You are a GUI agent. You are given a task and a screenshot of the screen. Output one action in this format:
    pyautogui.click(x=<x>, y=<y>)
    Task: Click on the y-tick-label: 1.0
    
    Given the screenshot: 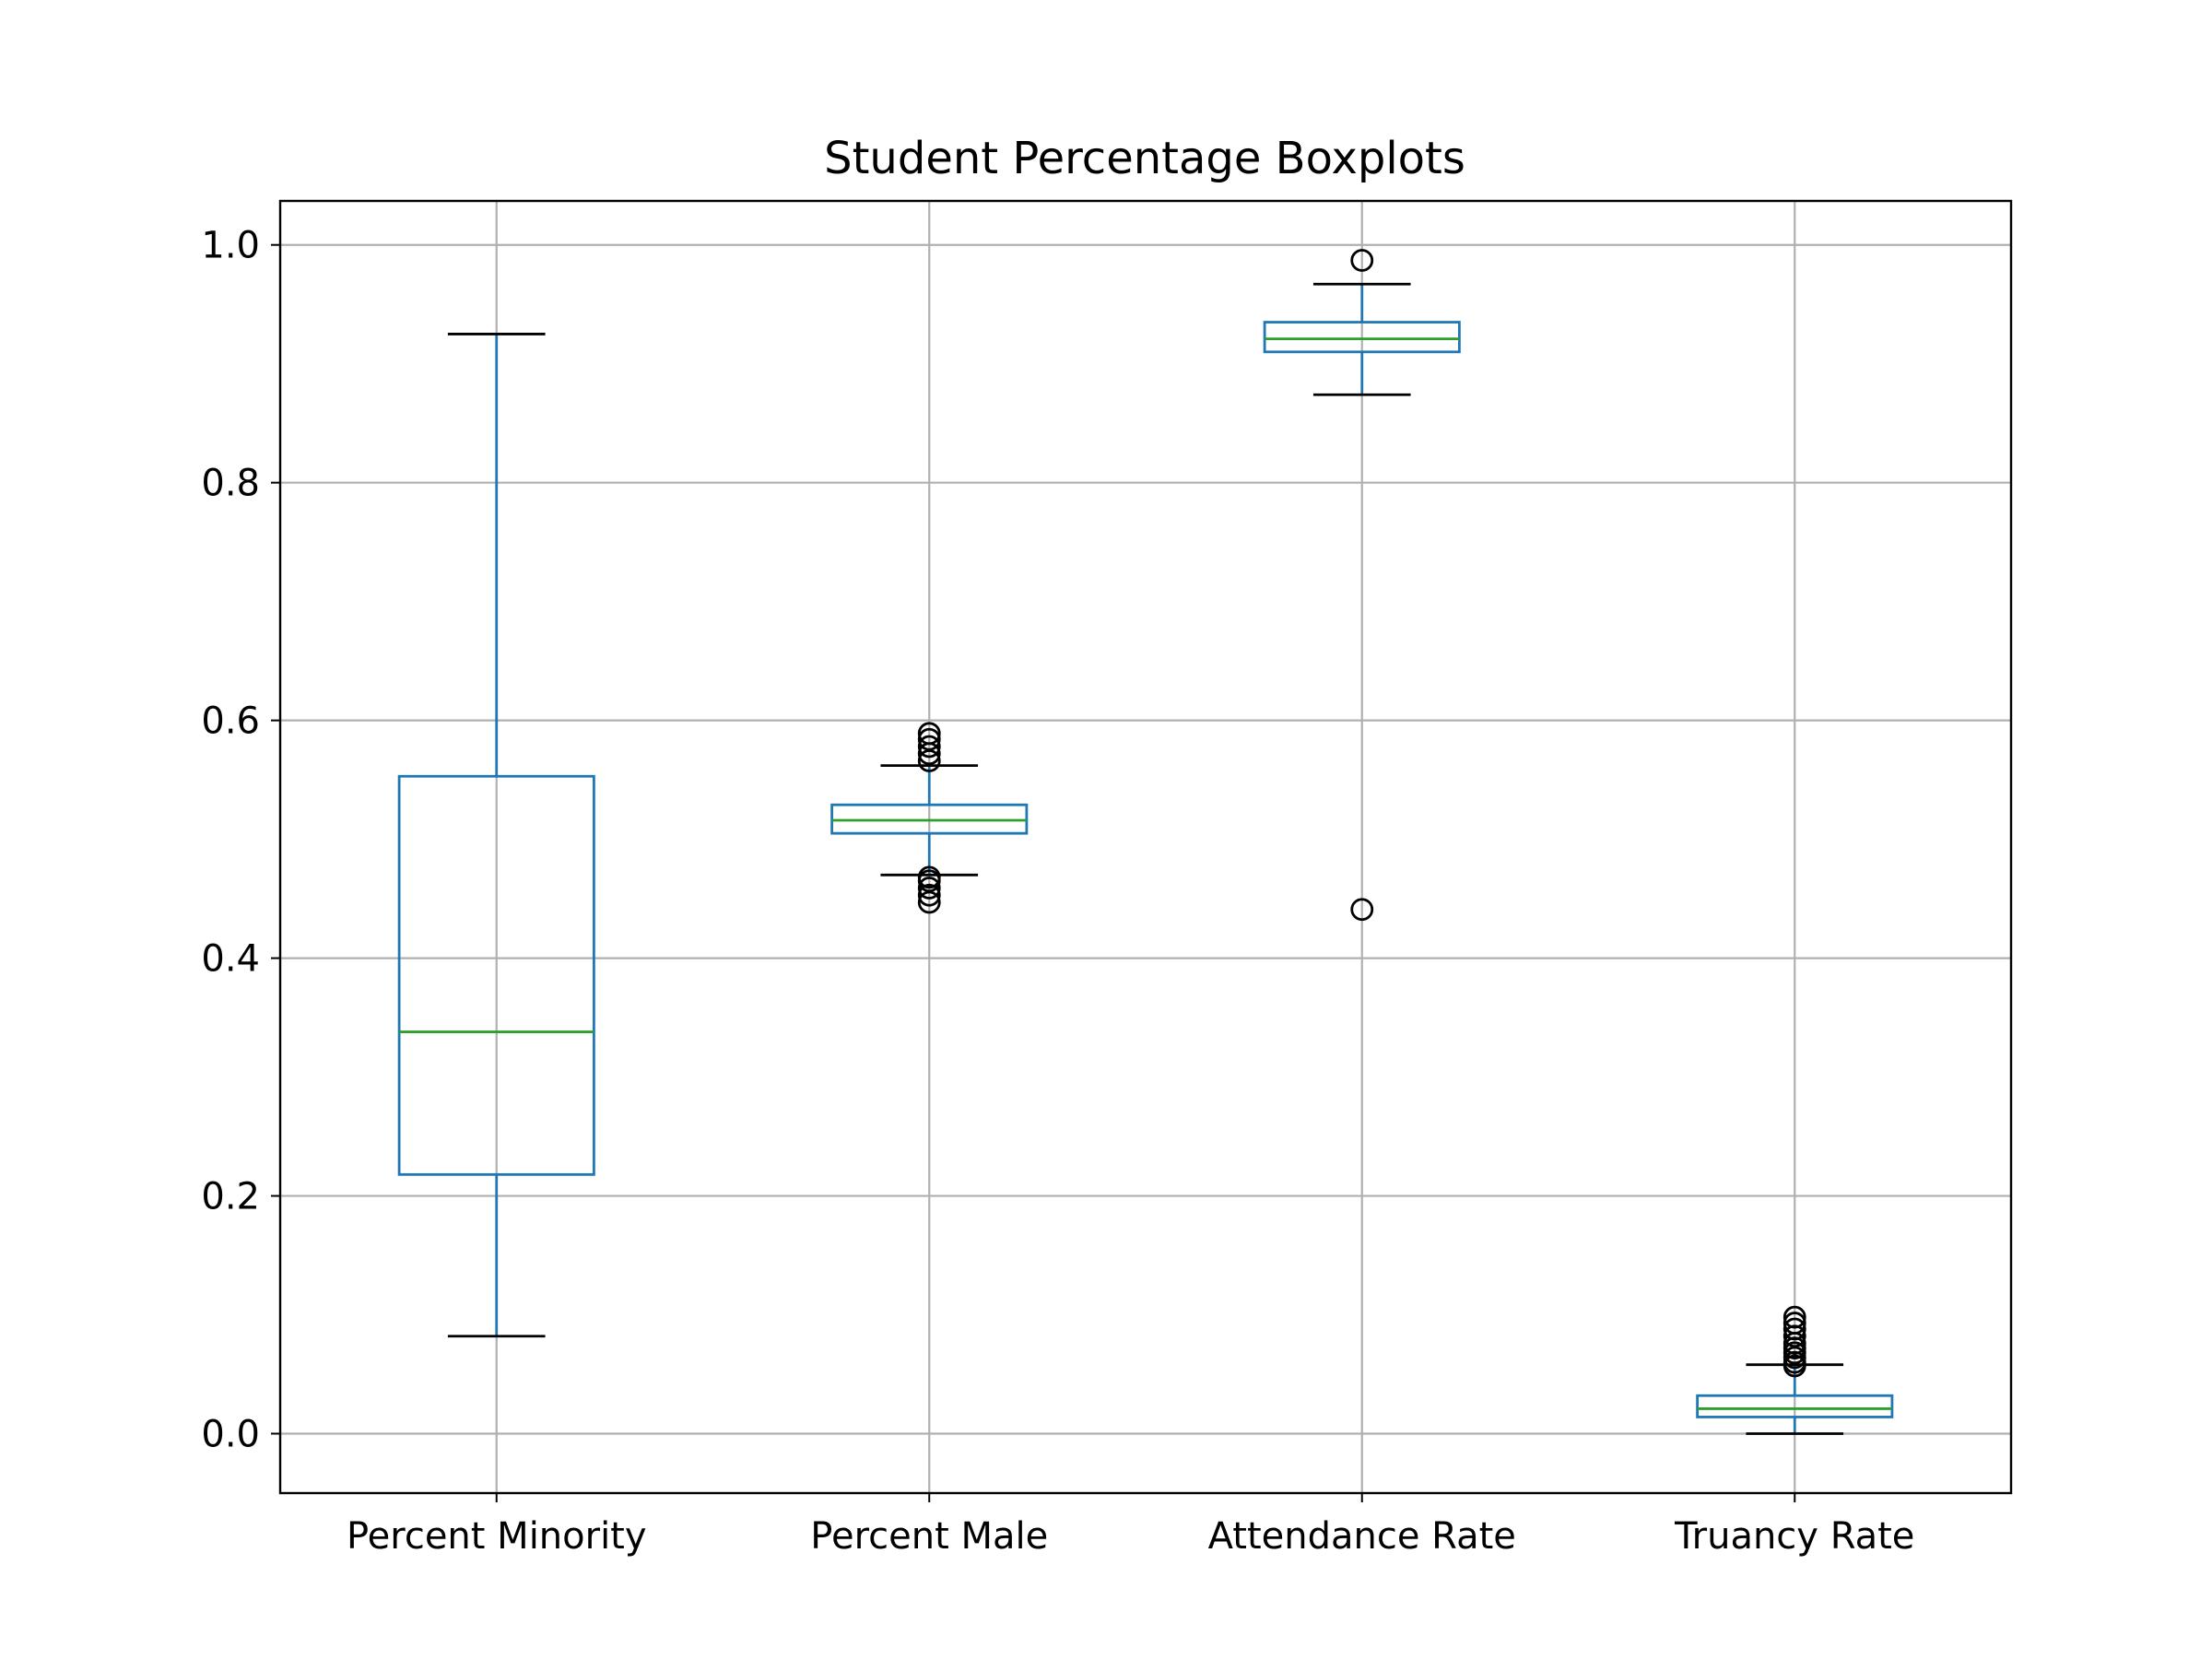 What is the action you would take?
    pyautogui.click(x=230, y=246)
    